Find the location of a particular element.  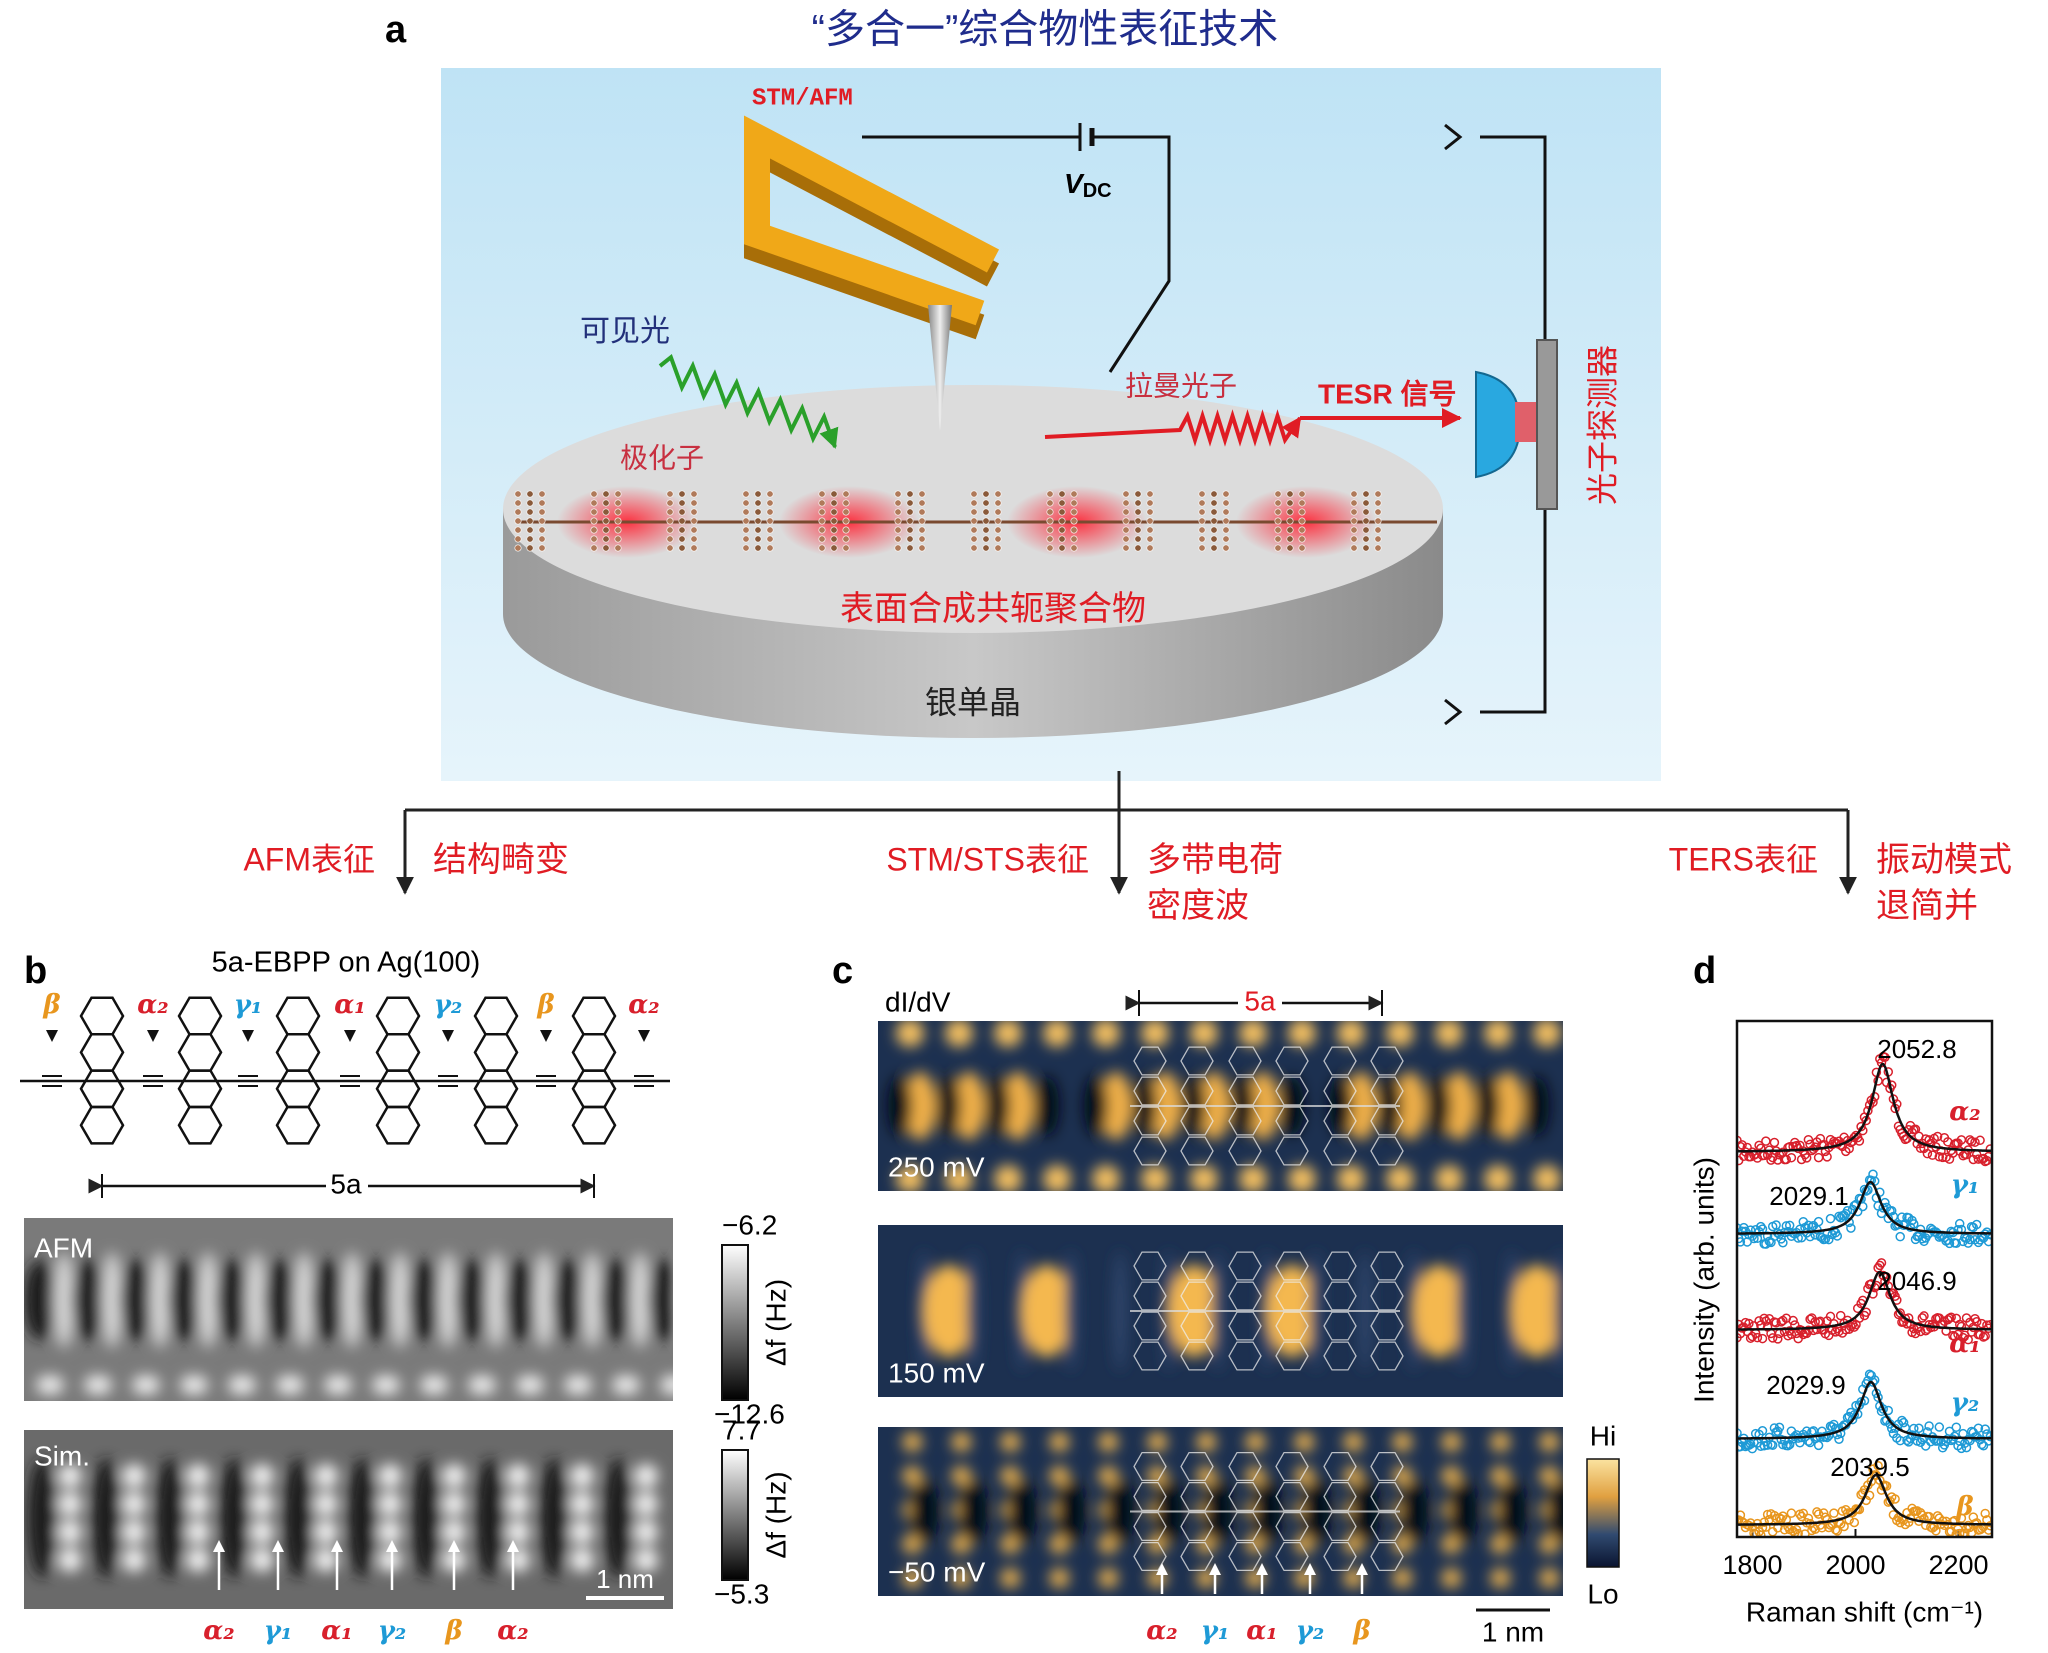

x-tick-label: 2000 is located at coordinates (1855, 1565).